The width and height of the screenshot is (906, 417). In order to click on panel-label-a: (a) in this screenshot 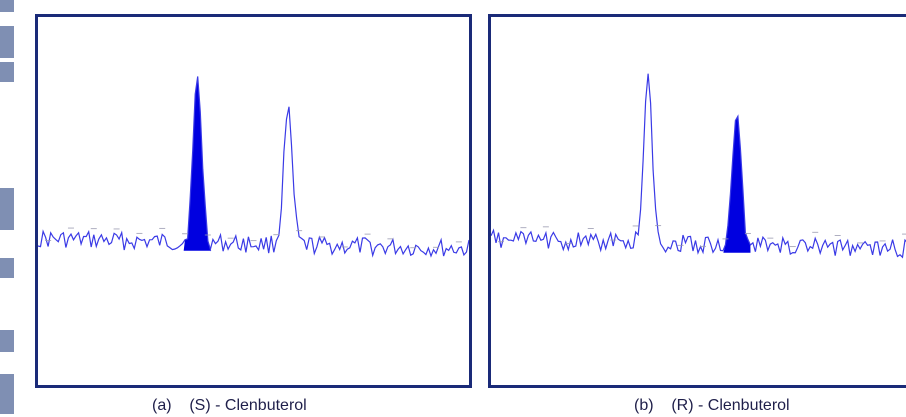, I will do `click(162, 405)`.